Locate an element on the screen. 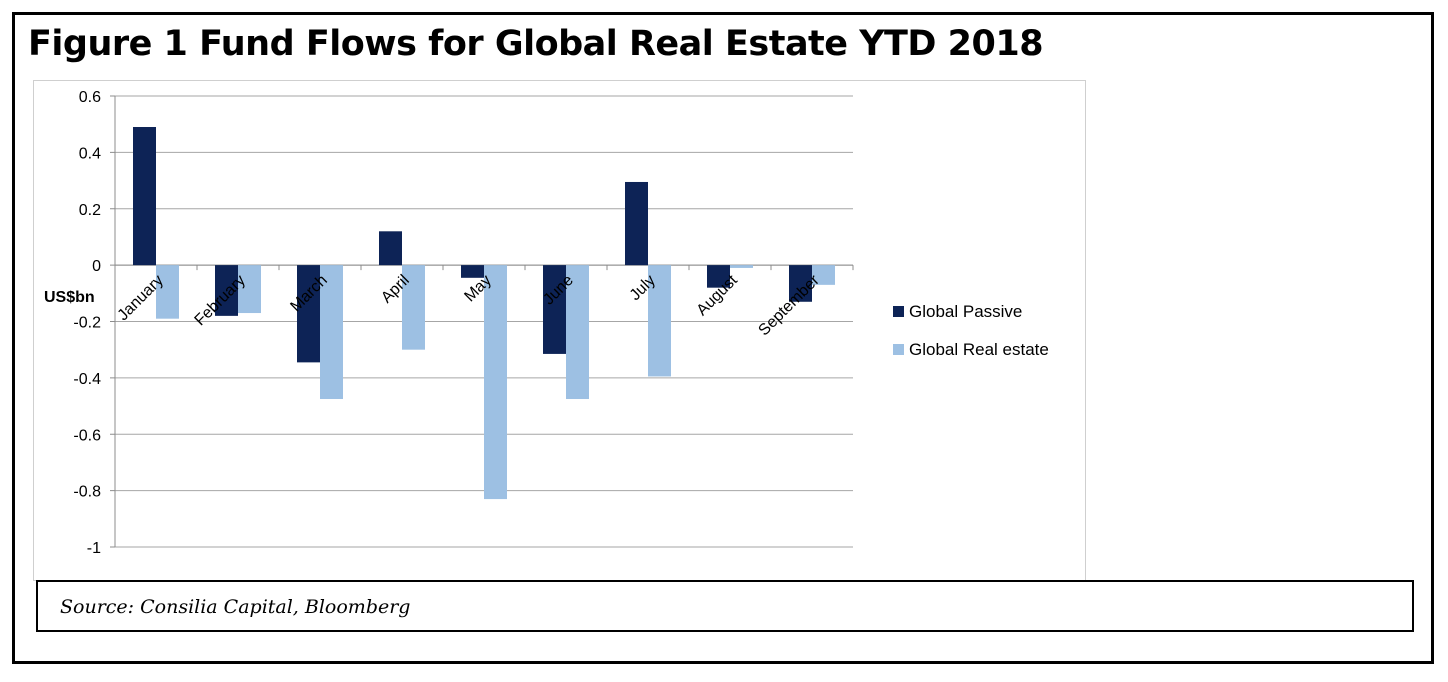 This screenshot has height=682, width=1448. y-tick-label: 0.6 is located at coordinates (90, 97).